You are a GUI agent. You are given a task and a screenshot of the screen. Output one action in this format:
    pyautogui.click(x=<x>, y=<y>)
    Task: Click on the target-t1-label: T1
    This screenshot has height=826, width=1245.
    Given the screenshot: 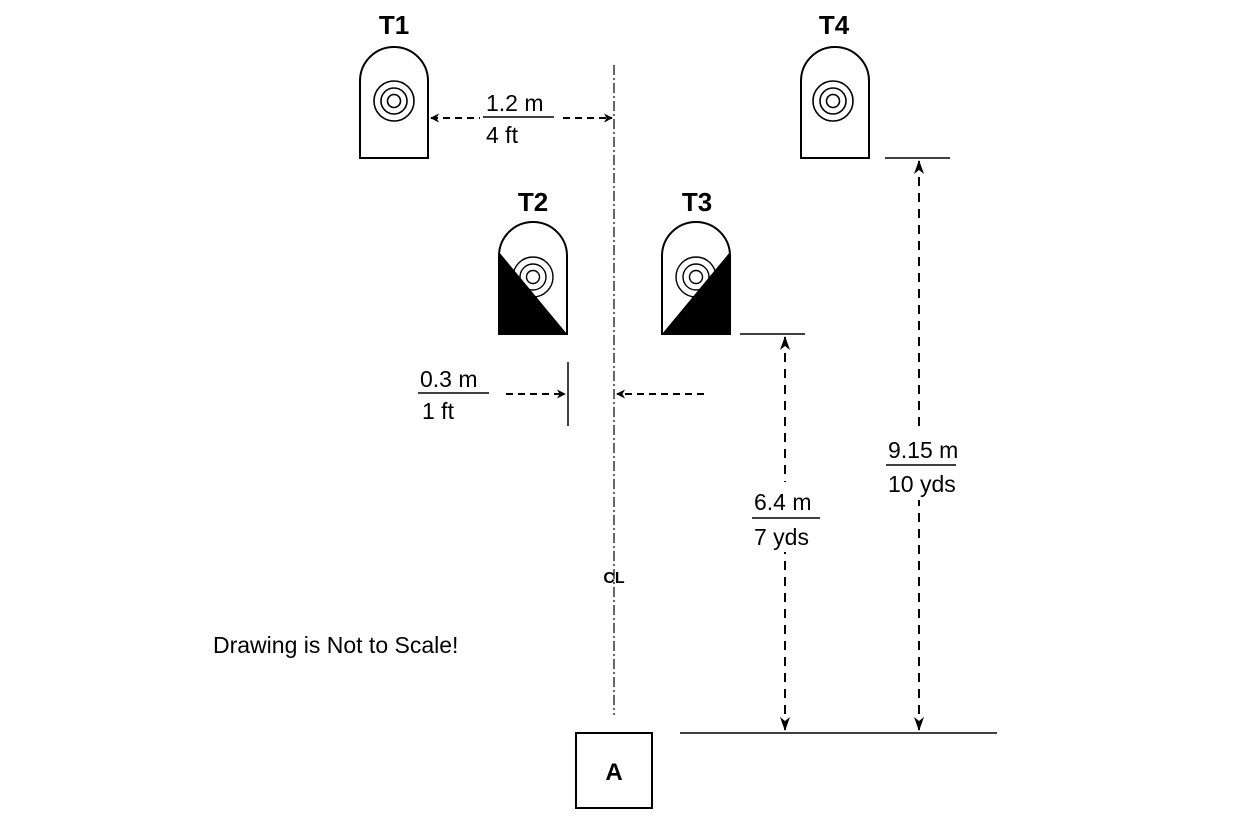 What is the action you would take?
    pyautogui.click(x=394, y=25)
    